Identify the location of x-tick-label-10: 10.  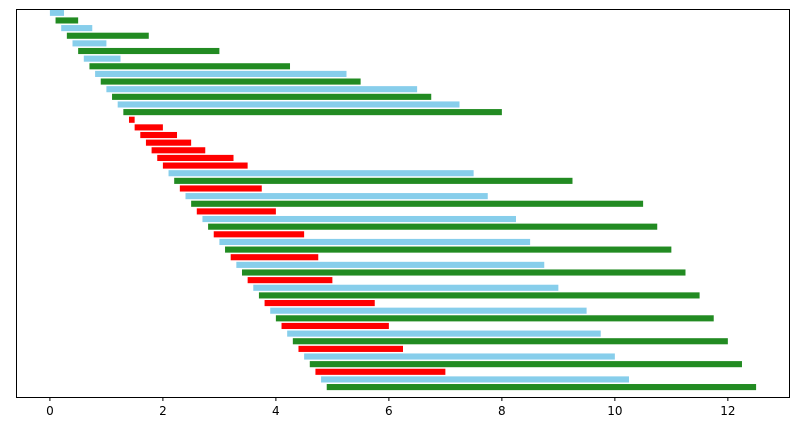
(614, 411).